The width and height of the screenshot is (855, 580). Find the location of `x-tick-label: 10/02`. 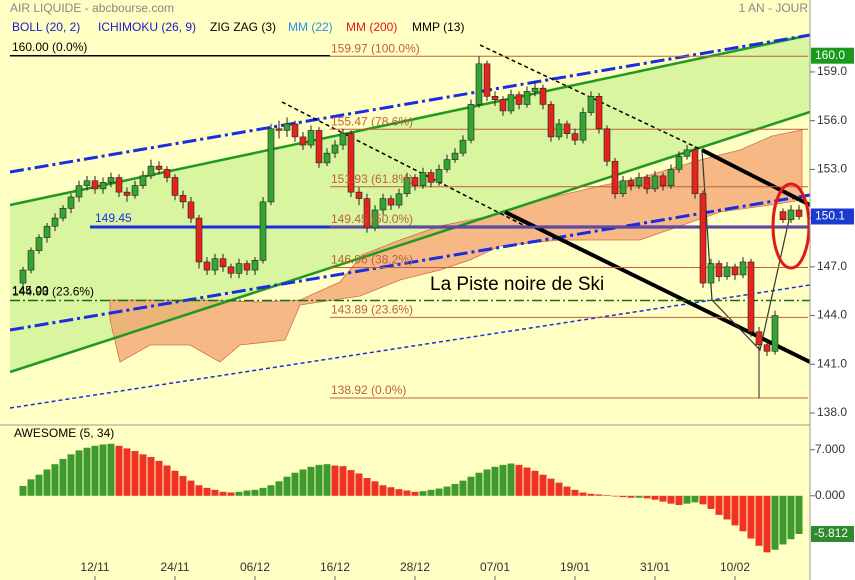

x-tick-label: 10/02 is located at coordinates (735, 567).